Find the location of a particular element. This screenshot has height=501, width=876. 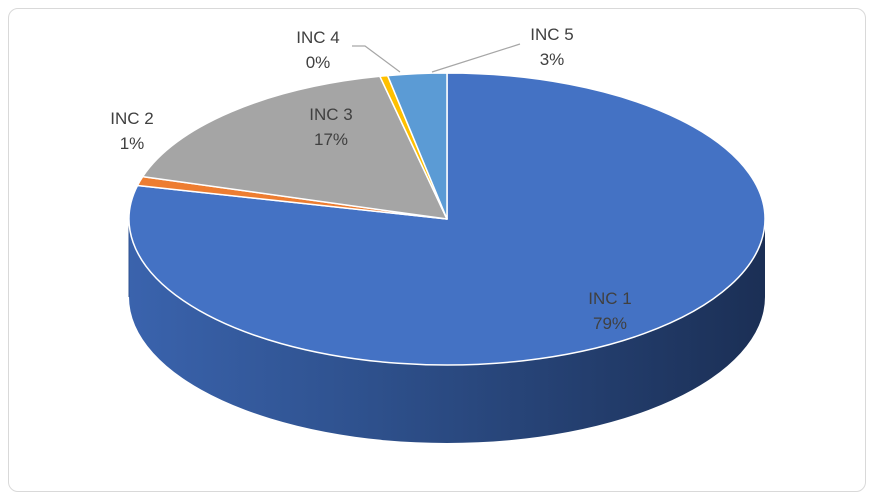

slice-percent-3: 17% is located at coordinates (331, 139).